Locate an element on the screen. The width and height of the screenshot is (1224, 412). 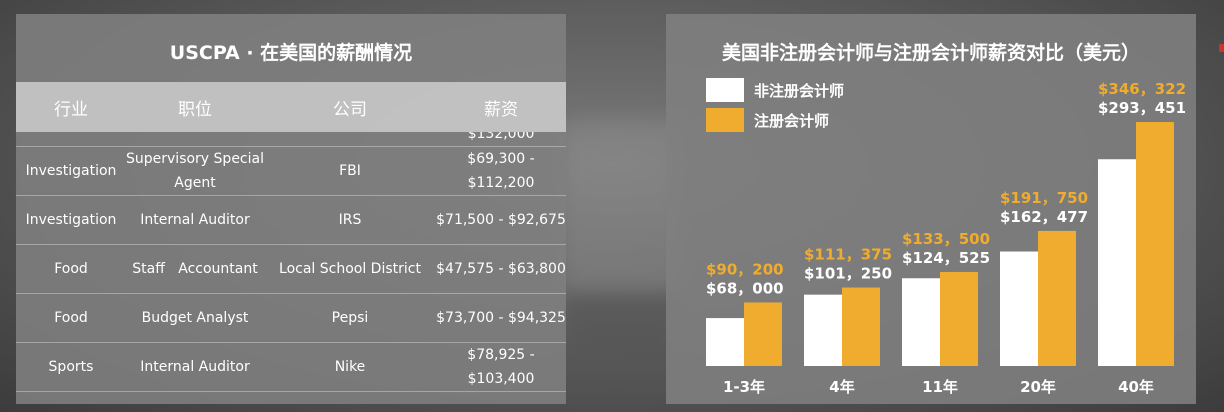
table-cell-salary: $98,450 - $132,000 is located at coordinates (501, 137).